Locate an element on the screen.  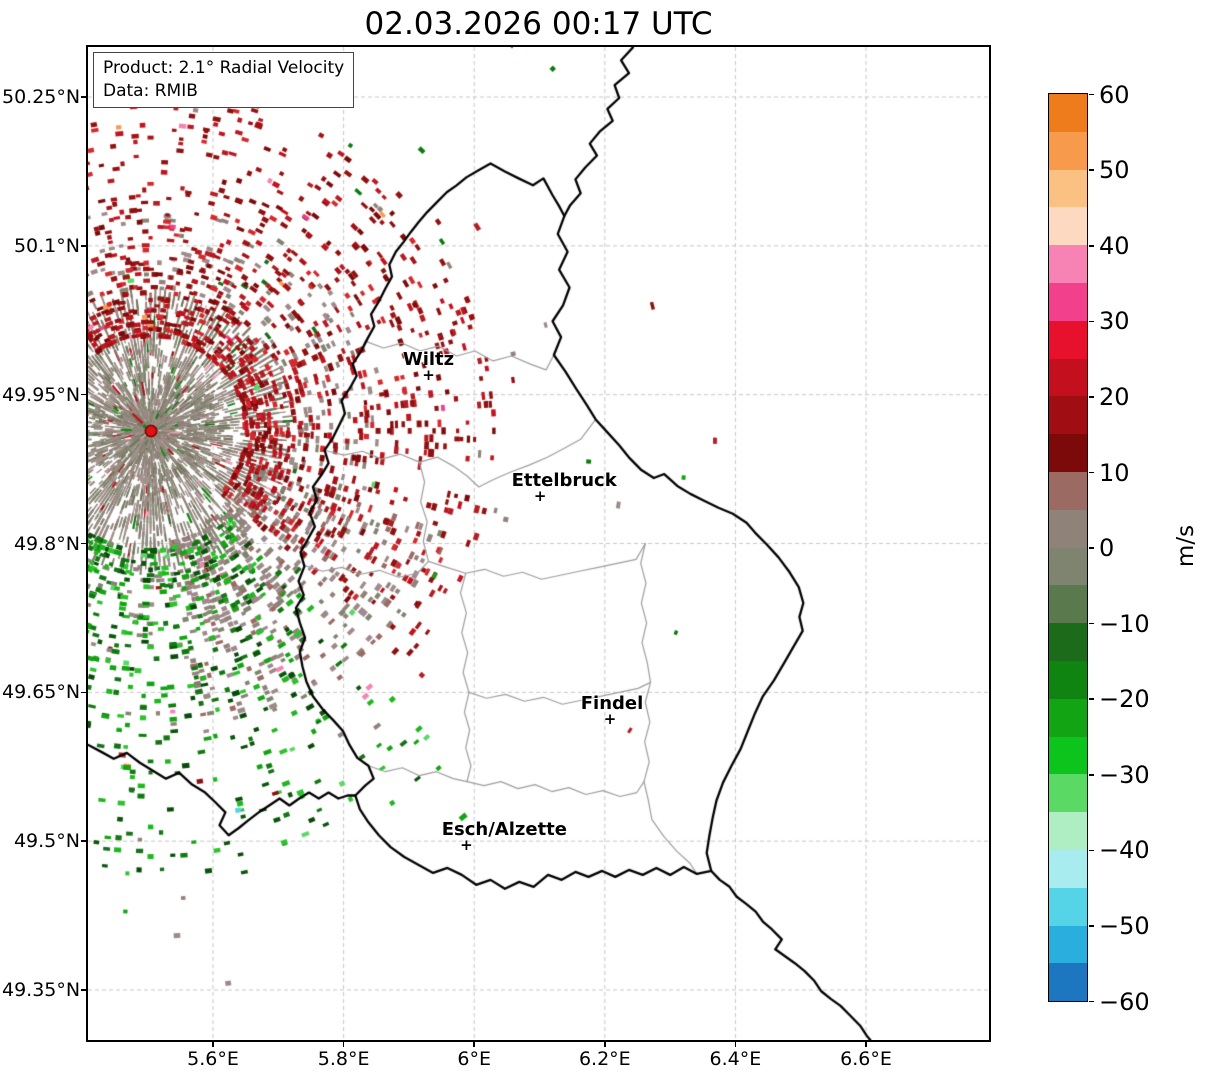
colorbar-gradient is located at coordinates (1068, 547).